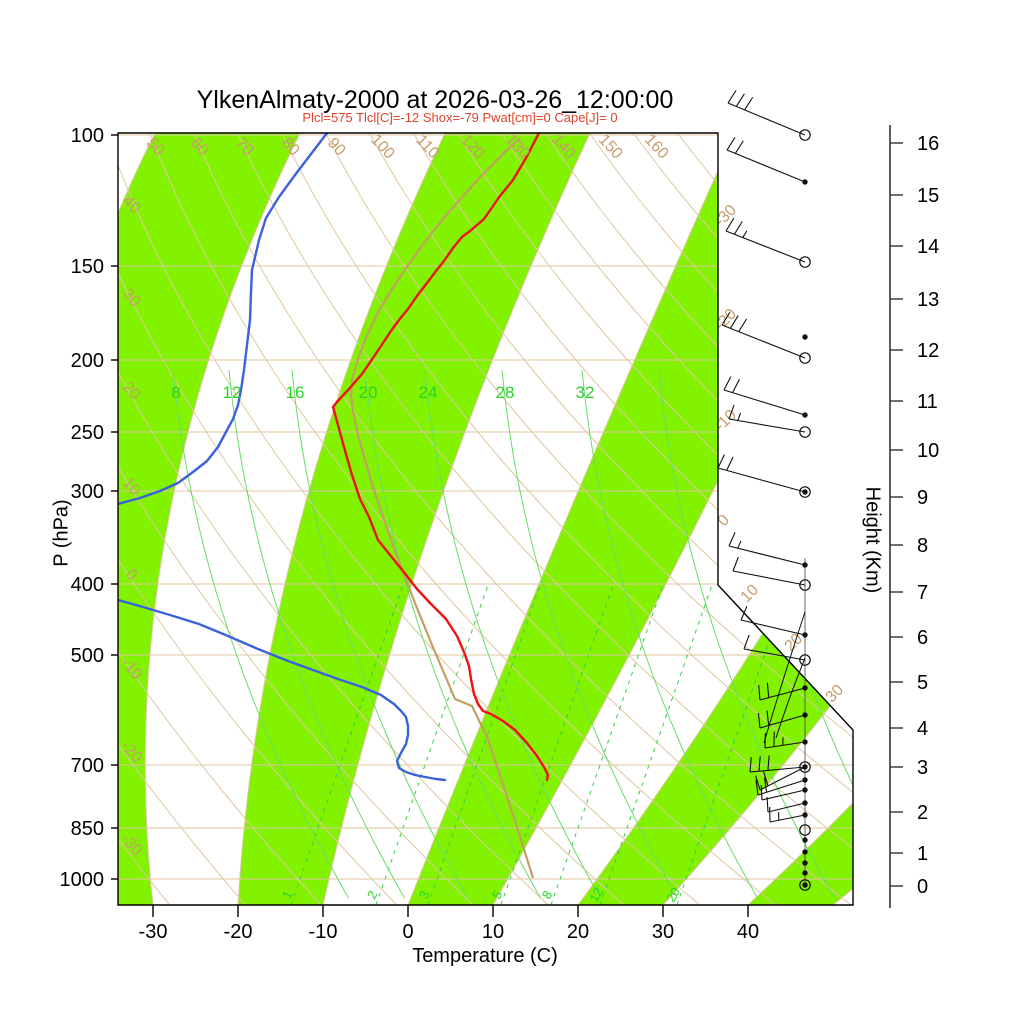 This screenshot has height=1024, width=1024. What do you see at coordinates (223, 319) in the screenshot?
I see `dewpoint-curve-upper` at bounding box center [223, 319].